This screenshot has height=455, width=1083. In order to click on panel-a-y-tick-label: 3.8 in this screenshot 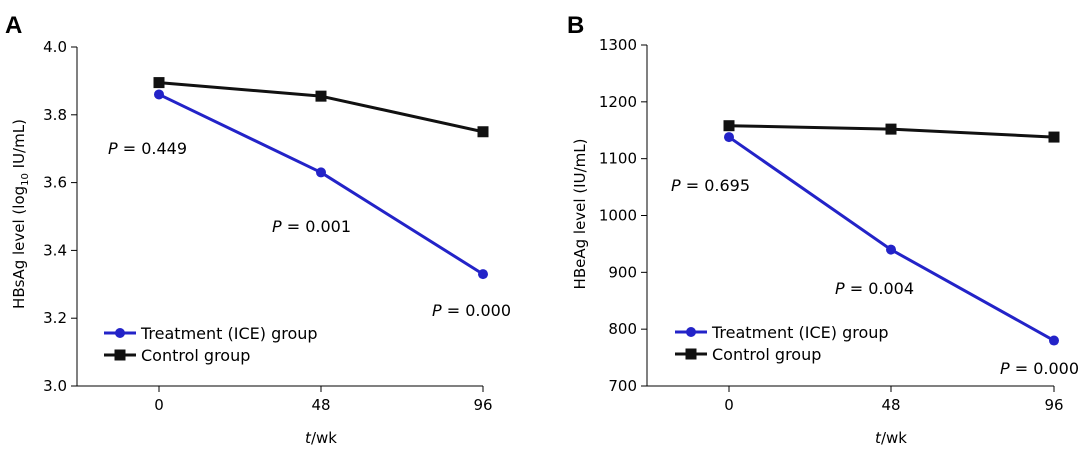, I will do `click(55, 115)`.